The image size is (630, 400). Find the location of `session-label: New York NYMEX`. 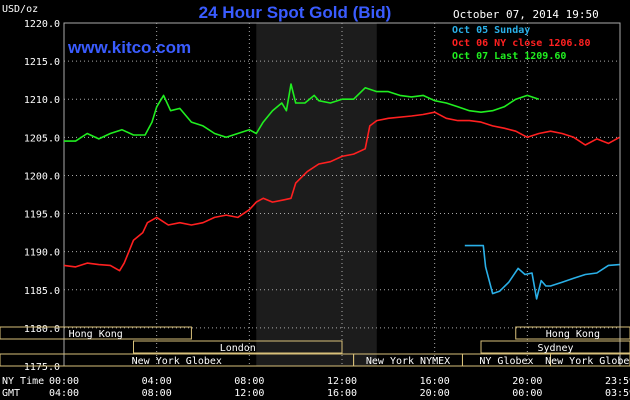

session-label: New York NYMEX is located at coordinates (408, 361).